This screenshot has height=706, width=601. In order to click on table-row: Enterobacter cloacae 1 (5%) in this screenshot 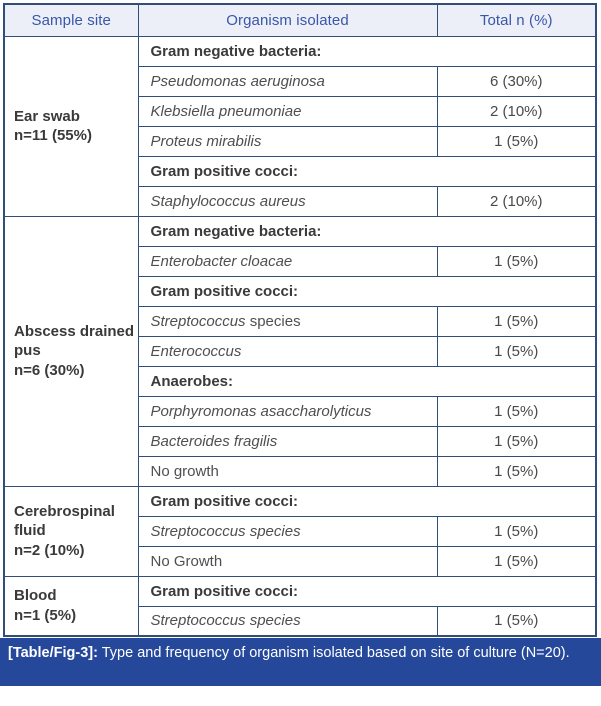, I will do `click(300, 261)`.